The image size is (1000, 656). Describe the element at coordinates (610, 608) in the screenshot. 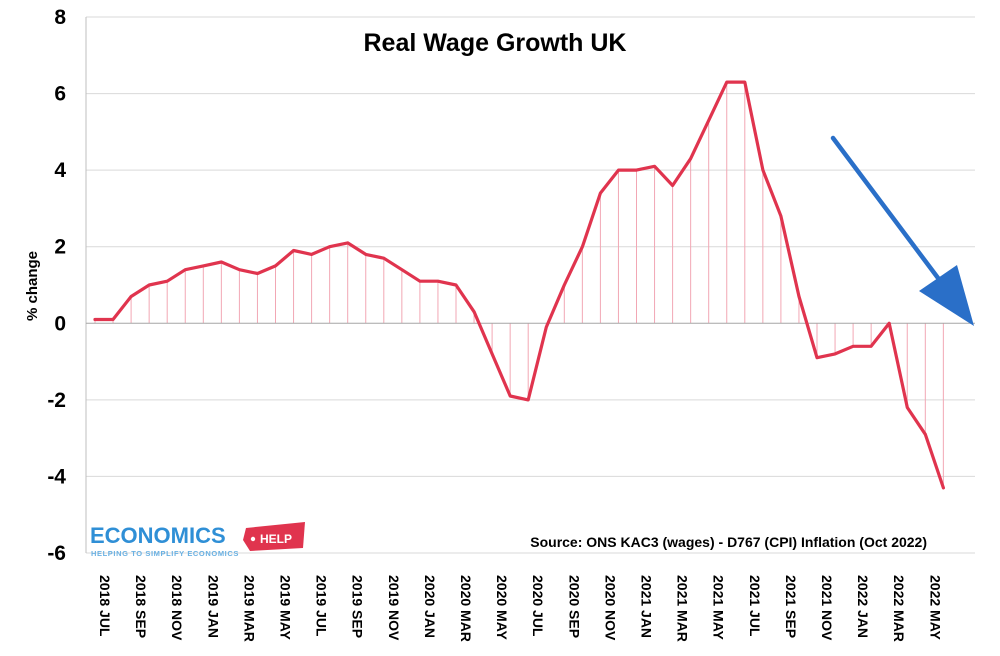

I see `x-tick-label: 2020 NOV` at that location.